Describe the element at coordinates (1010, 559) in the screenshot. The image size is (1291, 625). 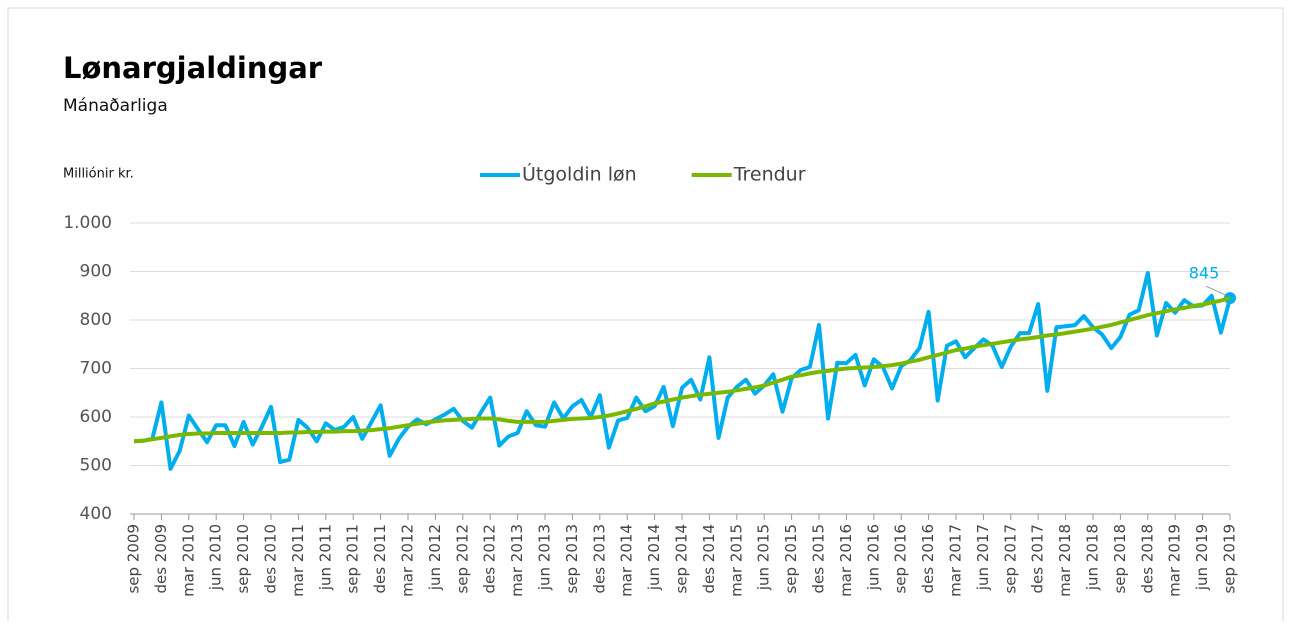
I see `x-tick-label: sep 2017` at that location.